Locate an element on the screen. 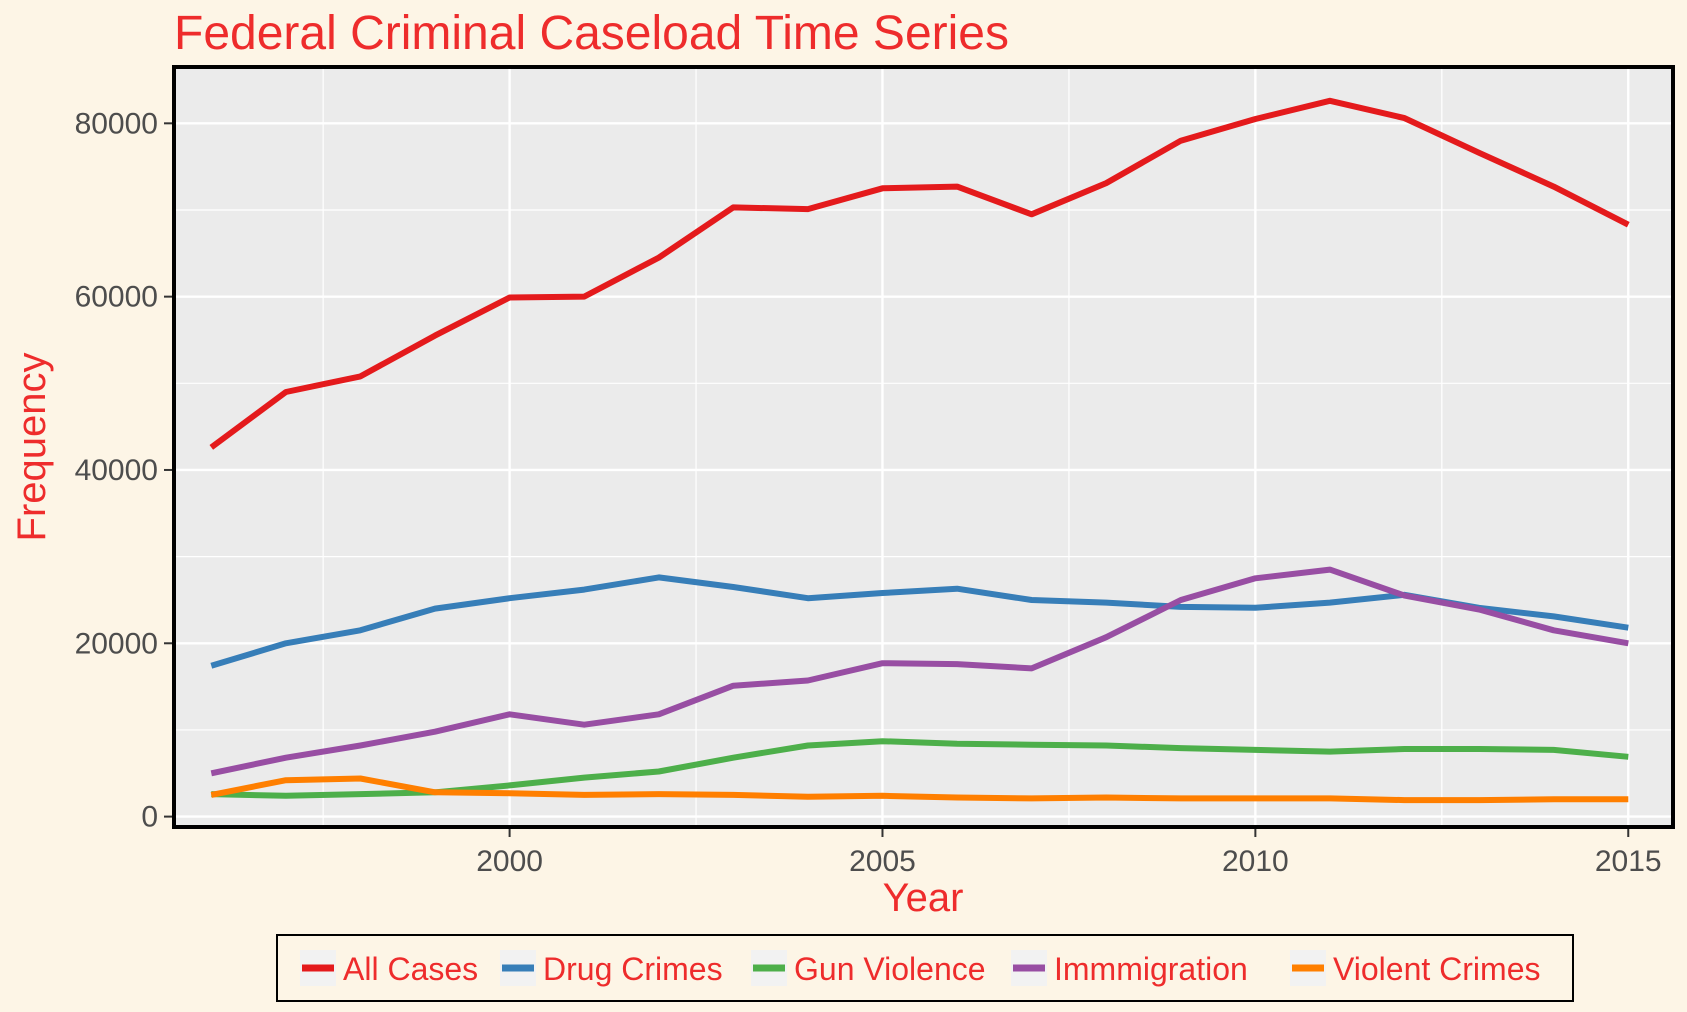 This screenshot has width=1687, height=1012. legend-label: All Cases is located at coordinates (410, 969).